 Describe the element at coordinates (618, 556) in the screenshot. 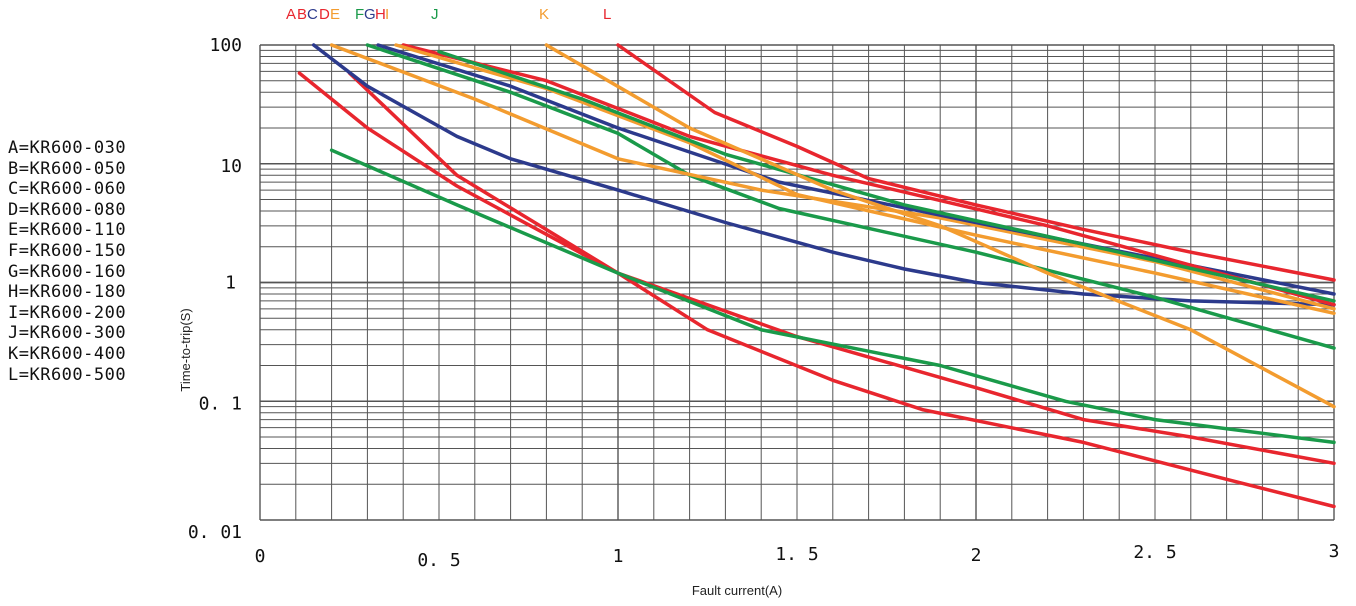

I see `x-tick-label: 1` at that location.